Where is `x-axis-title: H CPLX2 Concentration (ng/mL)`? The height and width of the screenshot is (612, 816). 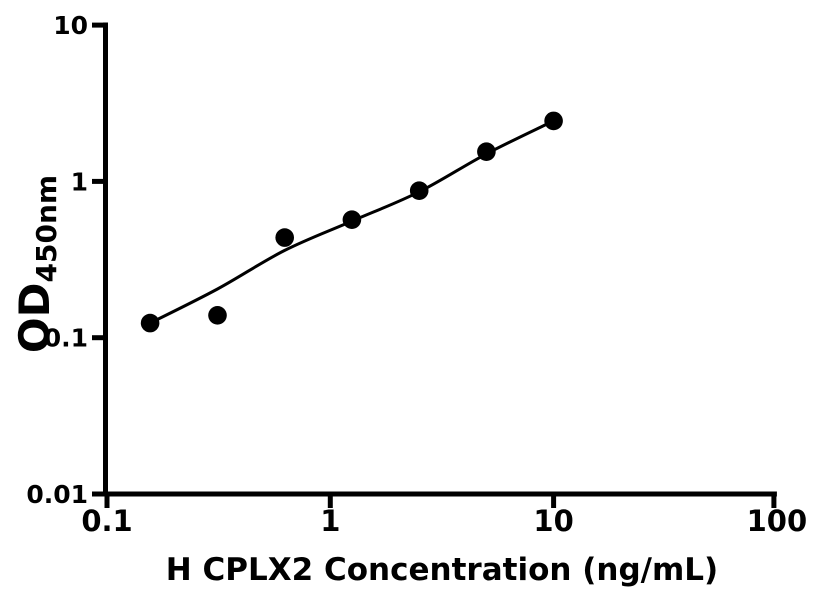
x-axis-title: H CPLX2 Concentration (ng/mL) is located at coordinates (442, 570).